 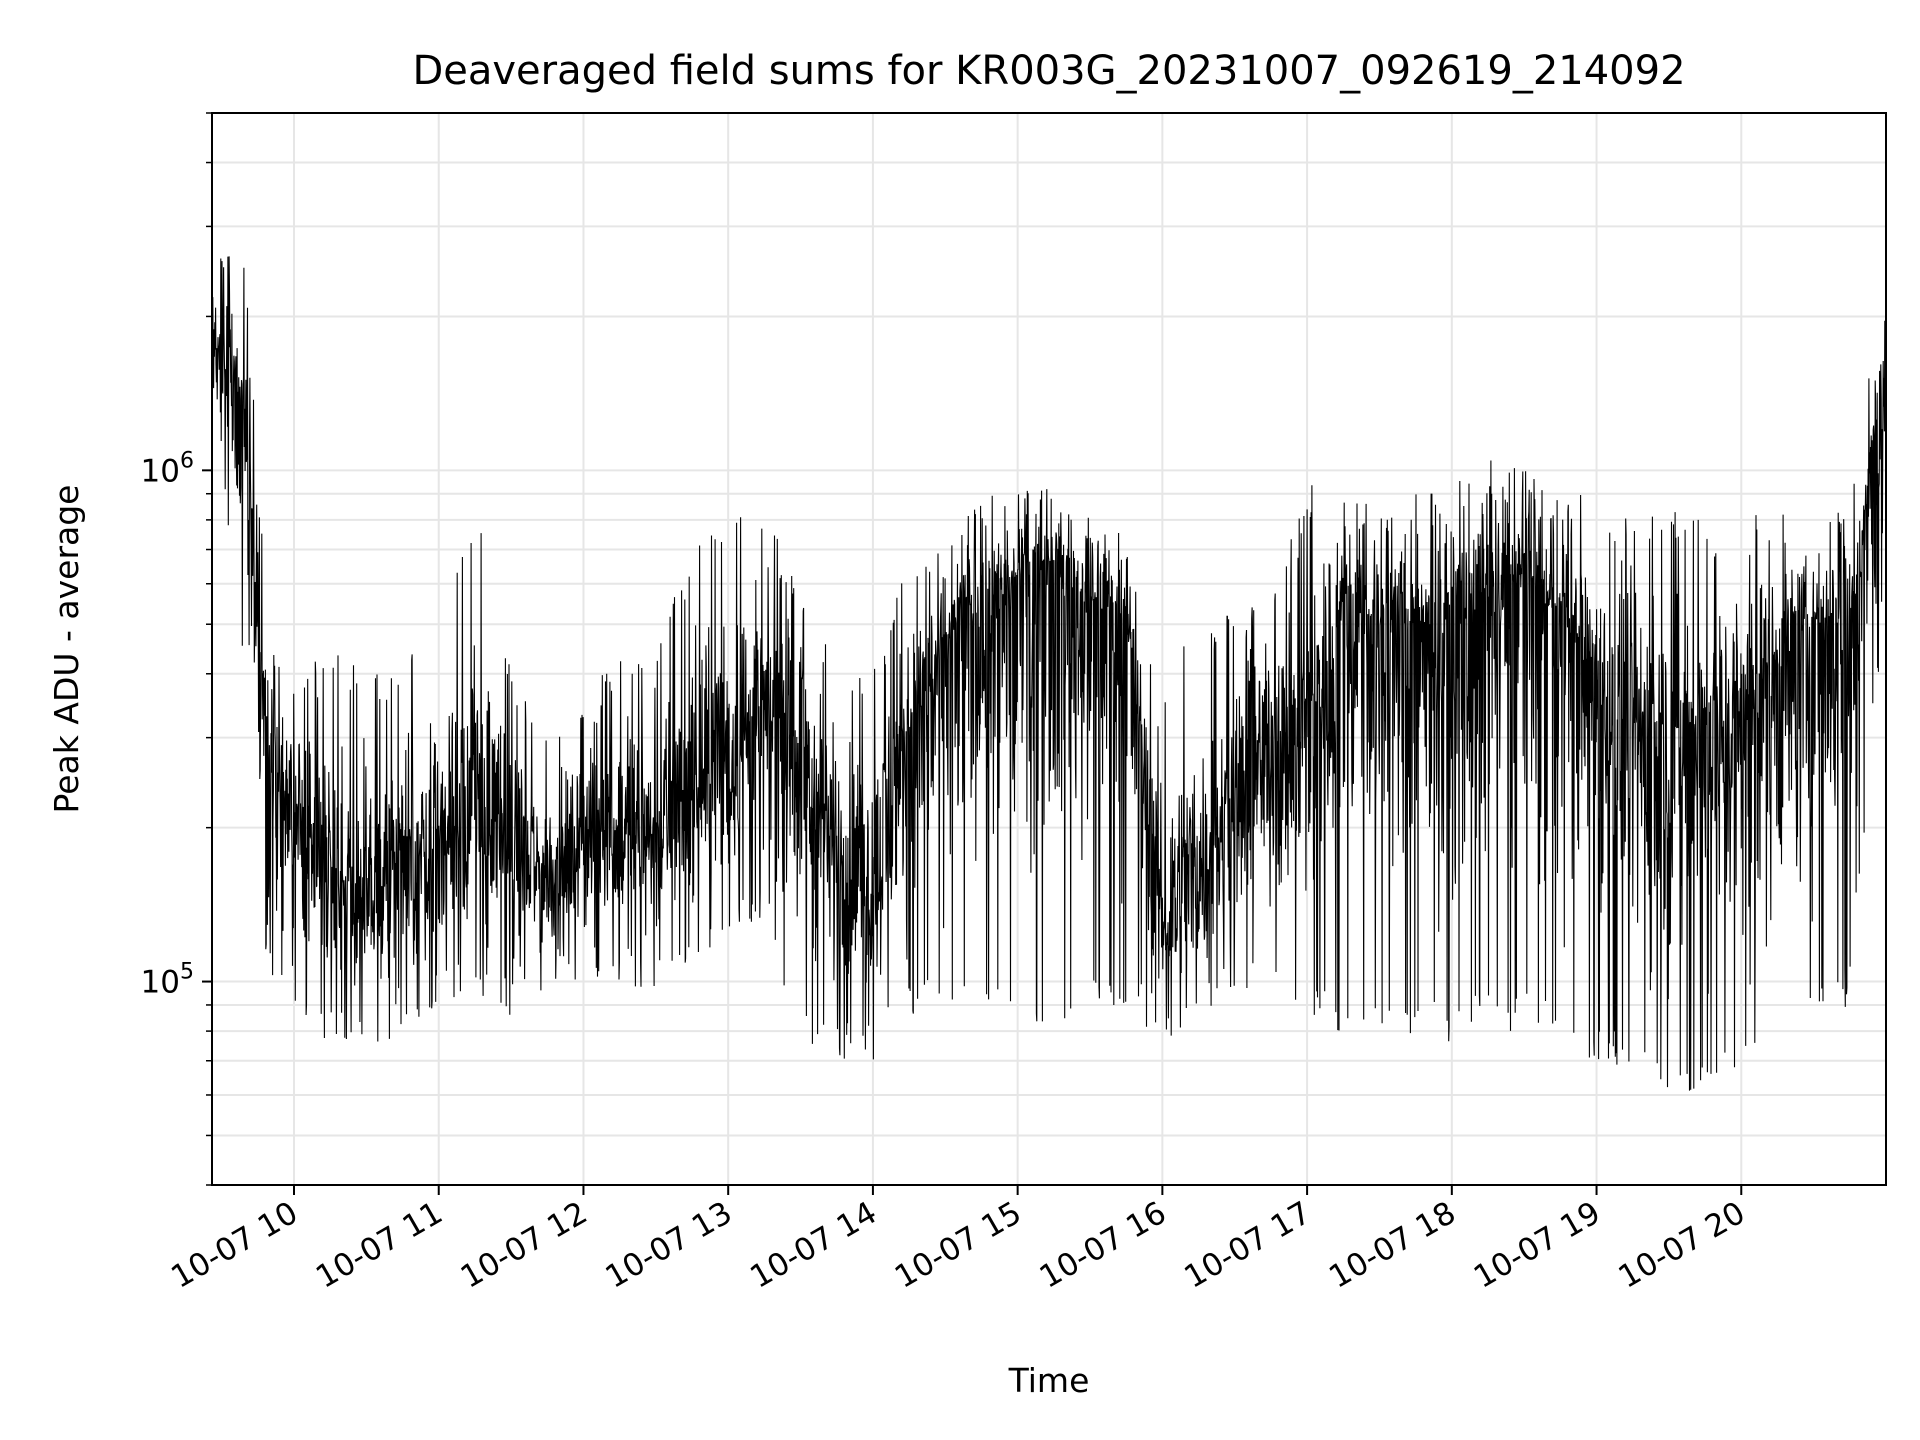 I want to click on y-axis-label: Peak ADU - average, so click(x=66, y=649).